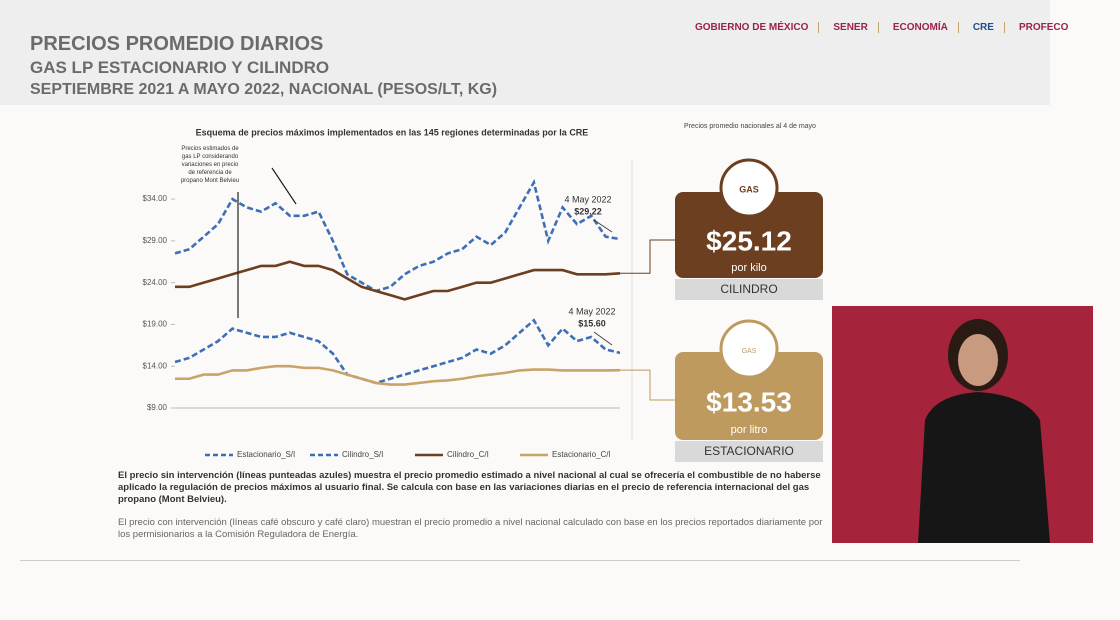 The image size is (1120, 620). What do you see at coordinates (155, 198) in the screenshot?
I see `y-tick-label: $34.00` at bounding box center [155, 198].